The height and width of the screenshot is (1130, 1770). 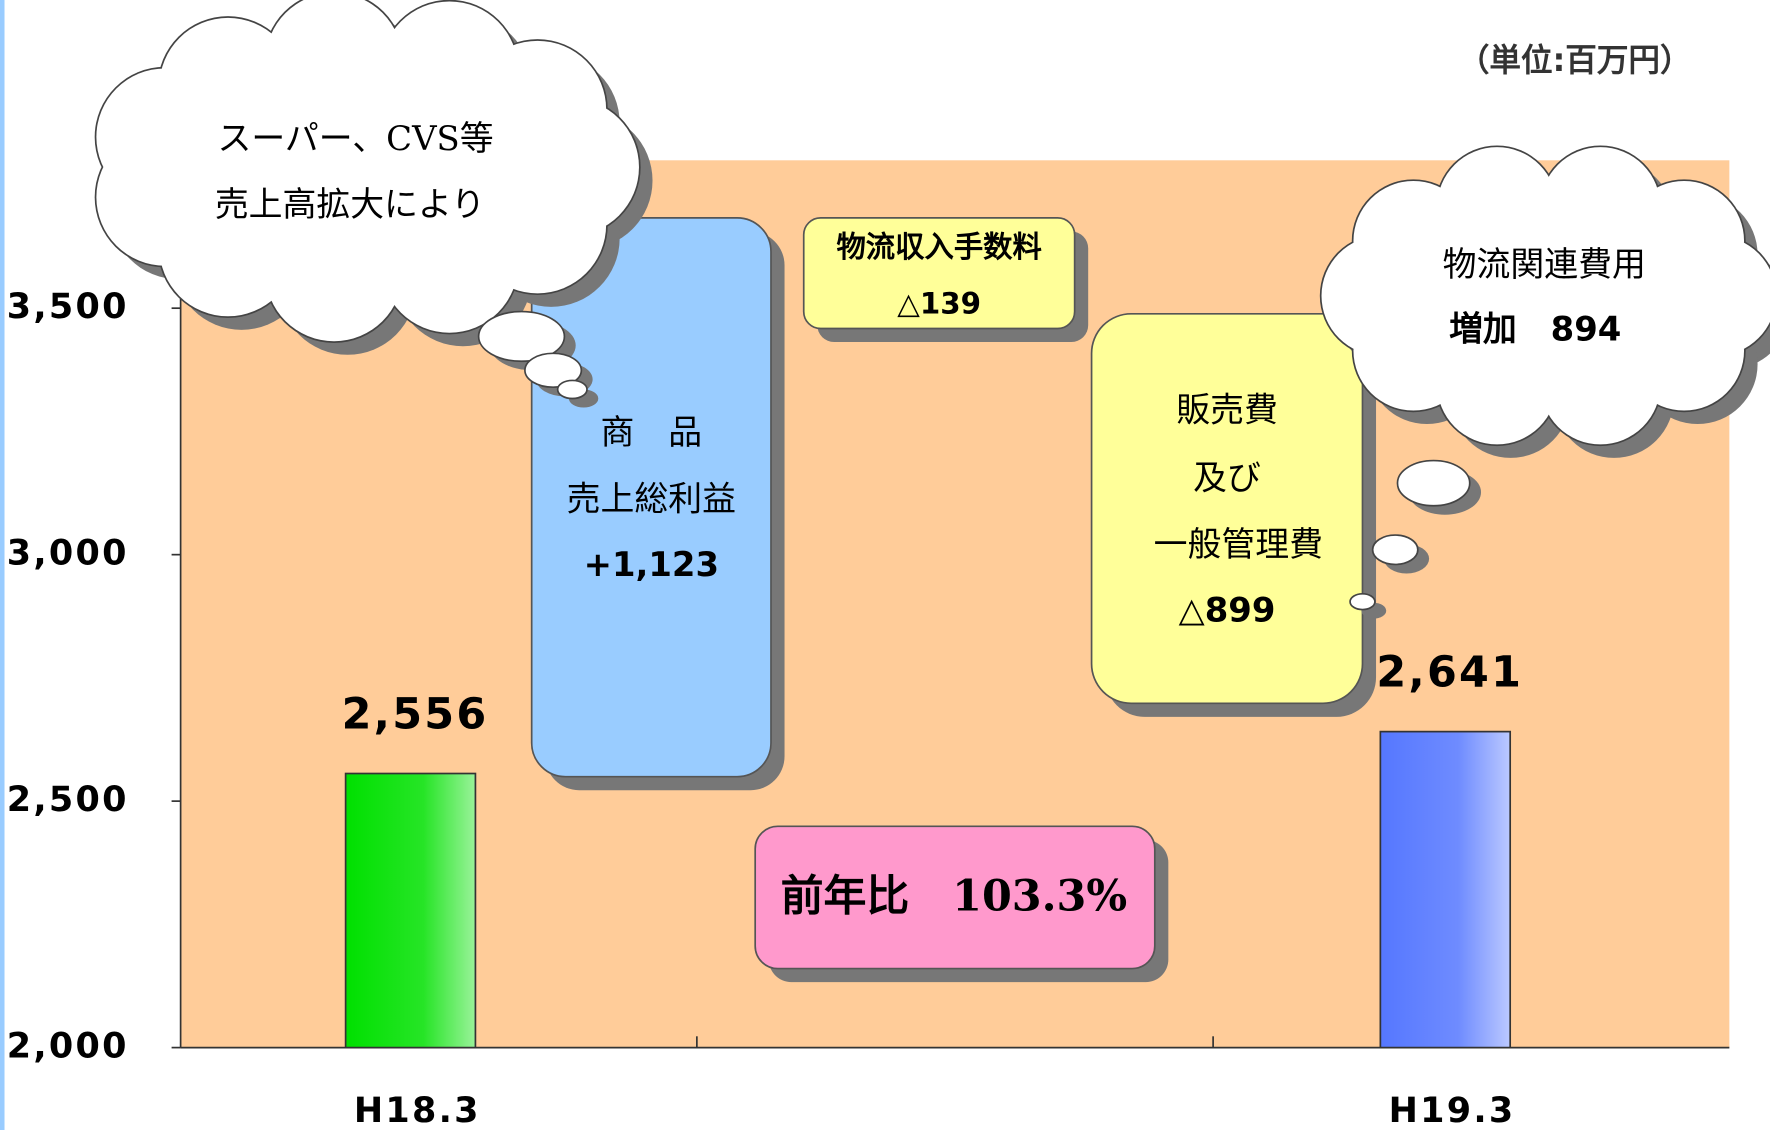 What do you see at coordinates (68, 1047) in the screenshot?
I see `y-tick-label: 2,000` at bounding box center [68, 1047].